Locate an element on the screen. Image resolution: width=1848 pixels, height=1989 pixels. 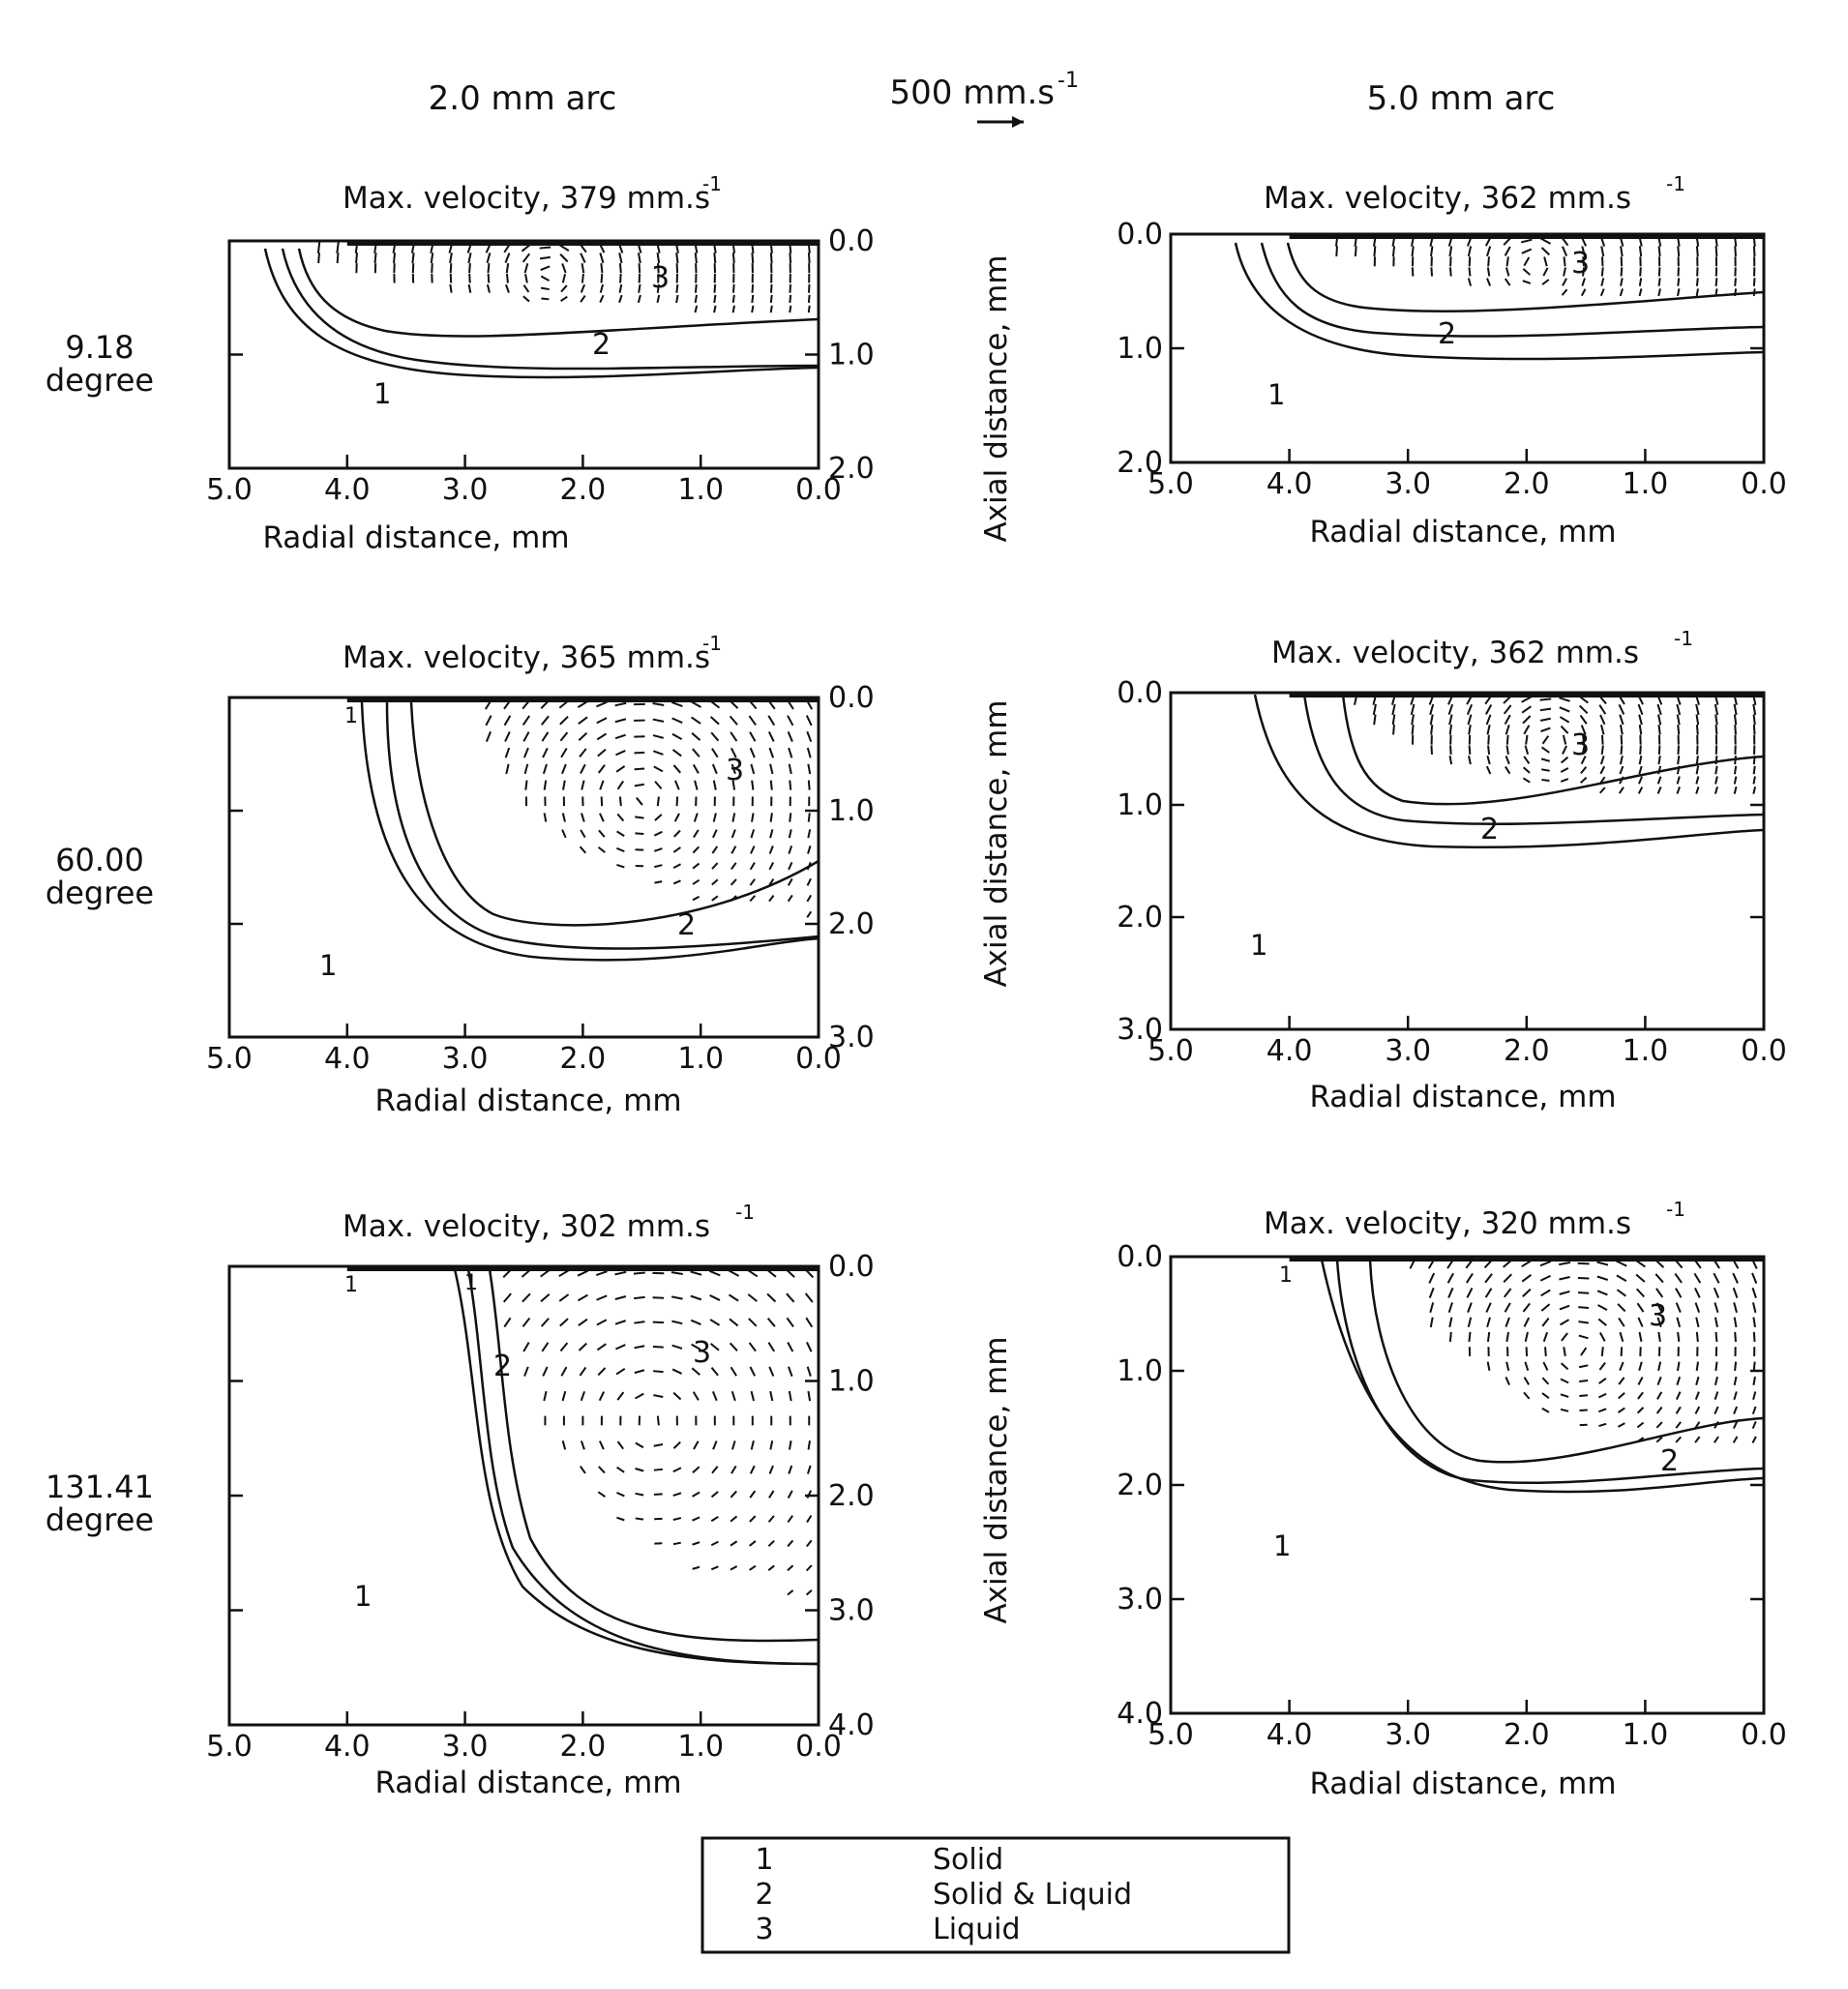
column-header-left: 2.0 mm arc is located at coordinates (523, 99).